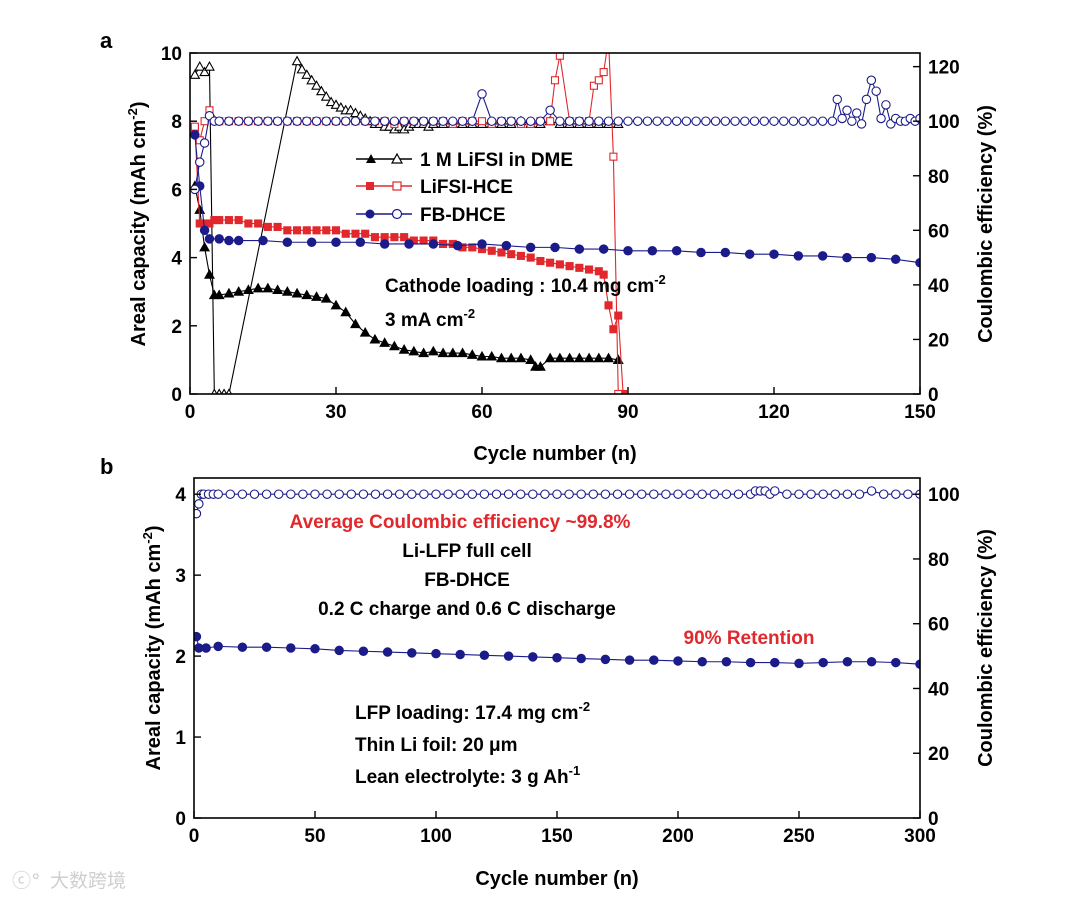 The image size is (1069, 898). I want to click on panel-b-y-axis-title-main: Areal capacity (mAh cm, so click(154, 657).